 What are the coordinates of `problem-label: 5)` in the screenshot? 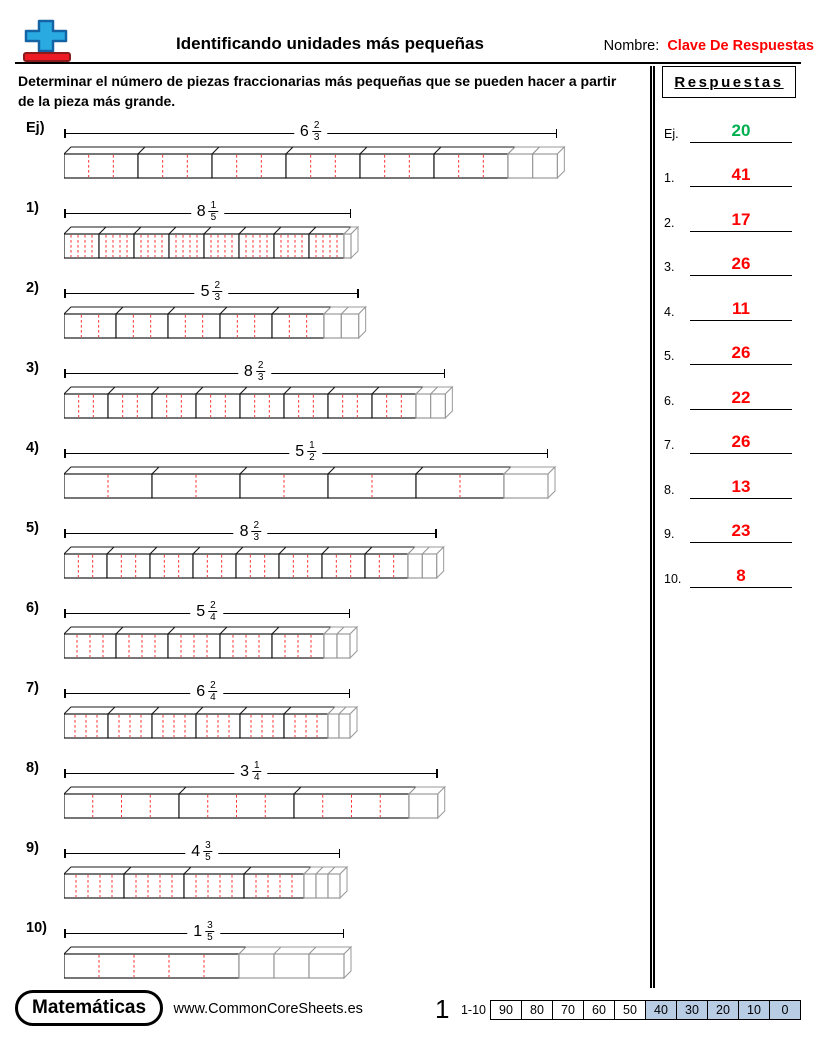 It's located at (32, 528).